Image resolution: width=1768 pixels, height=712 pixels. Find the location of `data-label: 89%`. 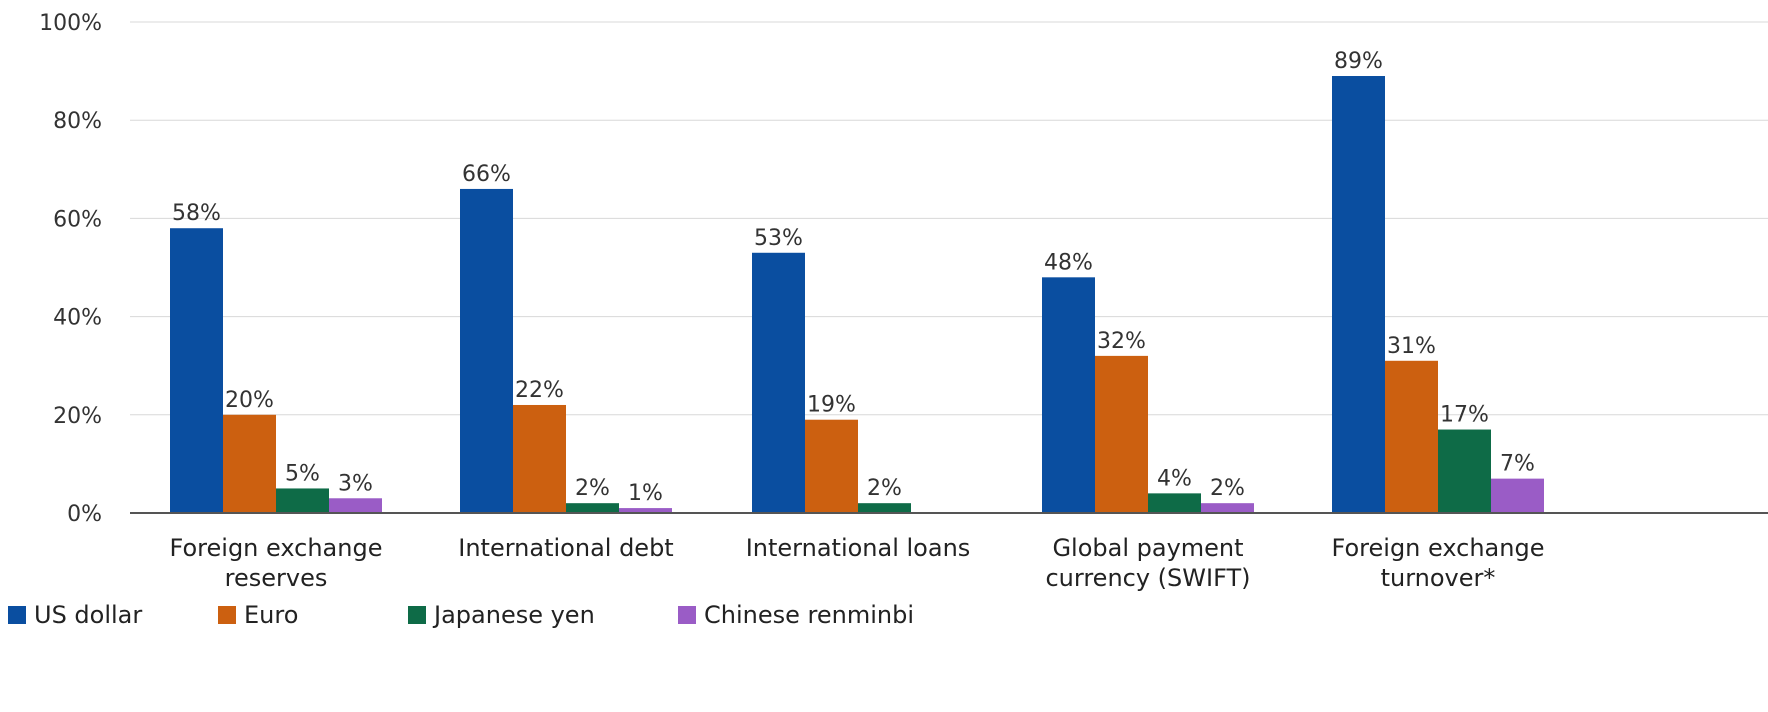

data-label: 89% is located at coordinates (1358, 61).